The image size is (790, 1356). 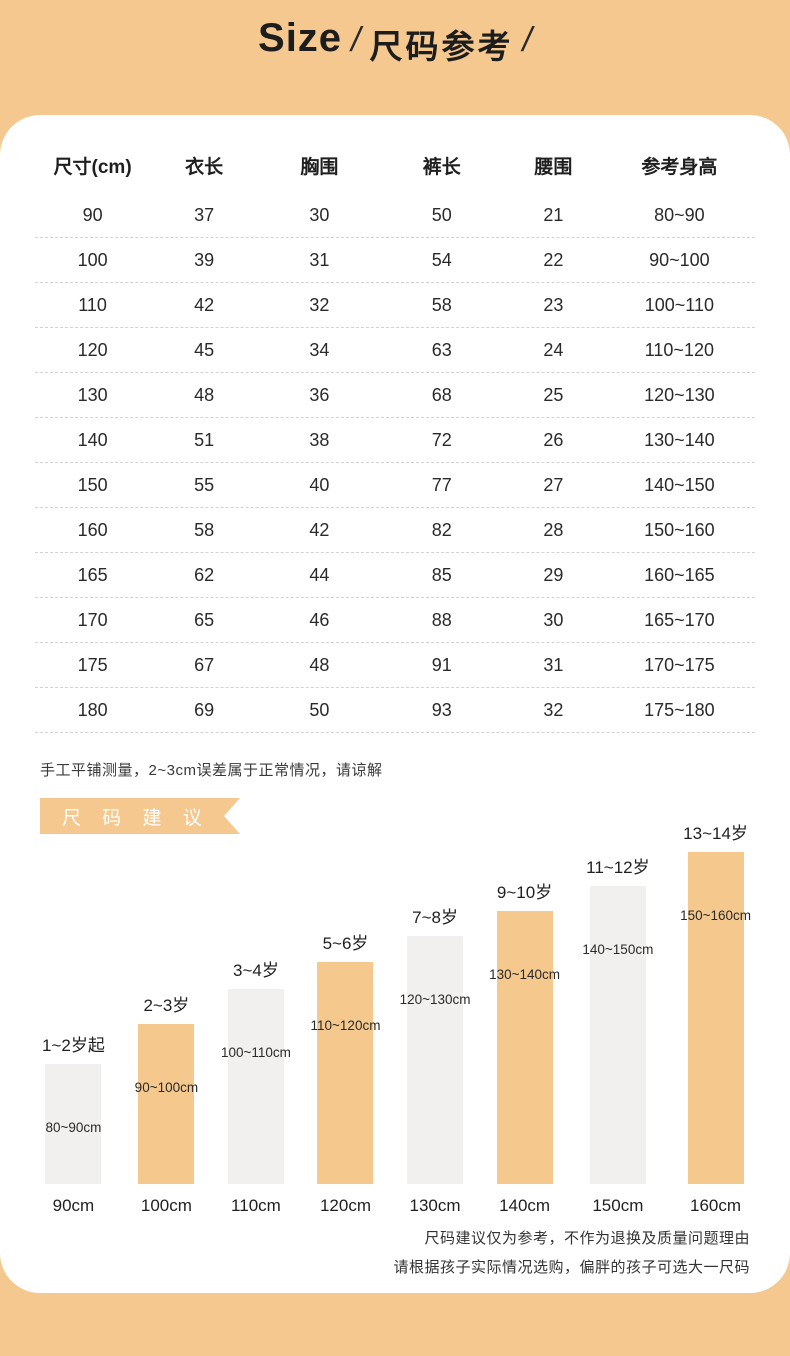 What do you see at coordinates (92, 619) in the screenshot?
I see `table-cell: 170` at bounding box center [92, 619].